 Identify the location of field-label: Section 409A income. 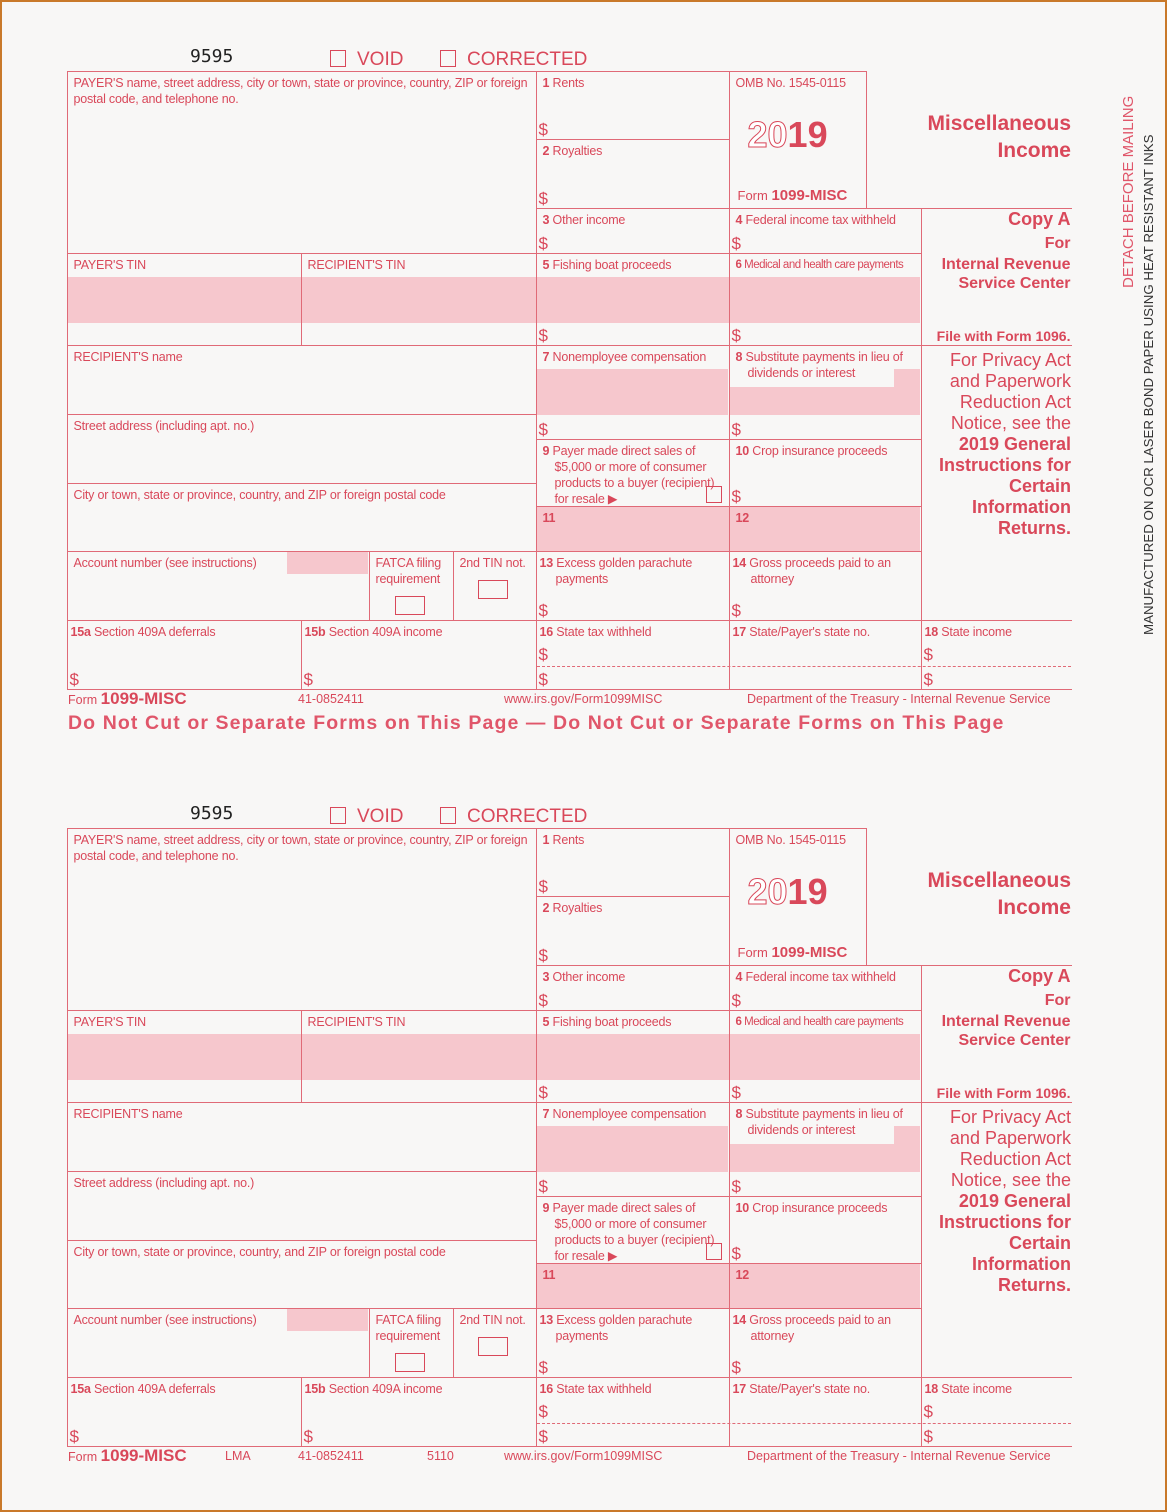
(385, 631).